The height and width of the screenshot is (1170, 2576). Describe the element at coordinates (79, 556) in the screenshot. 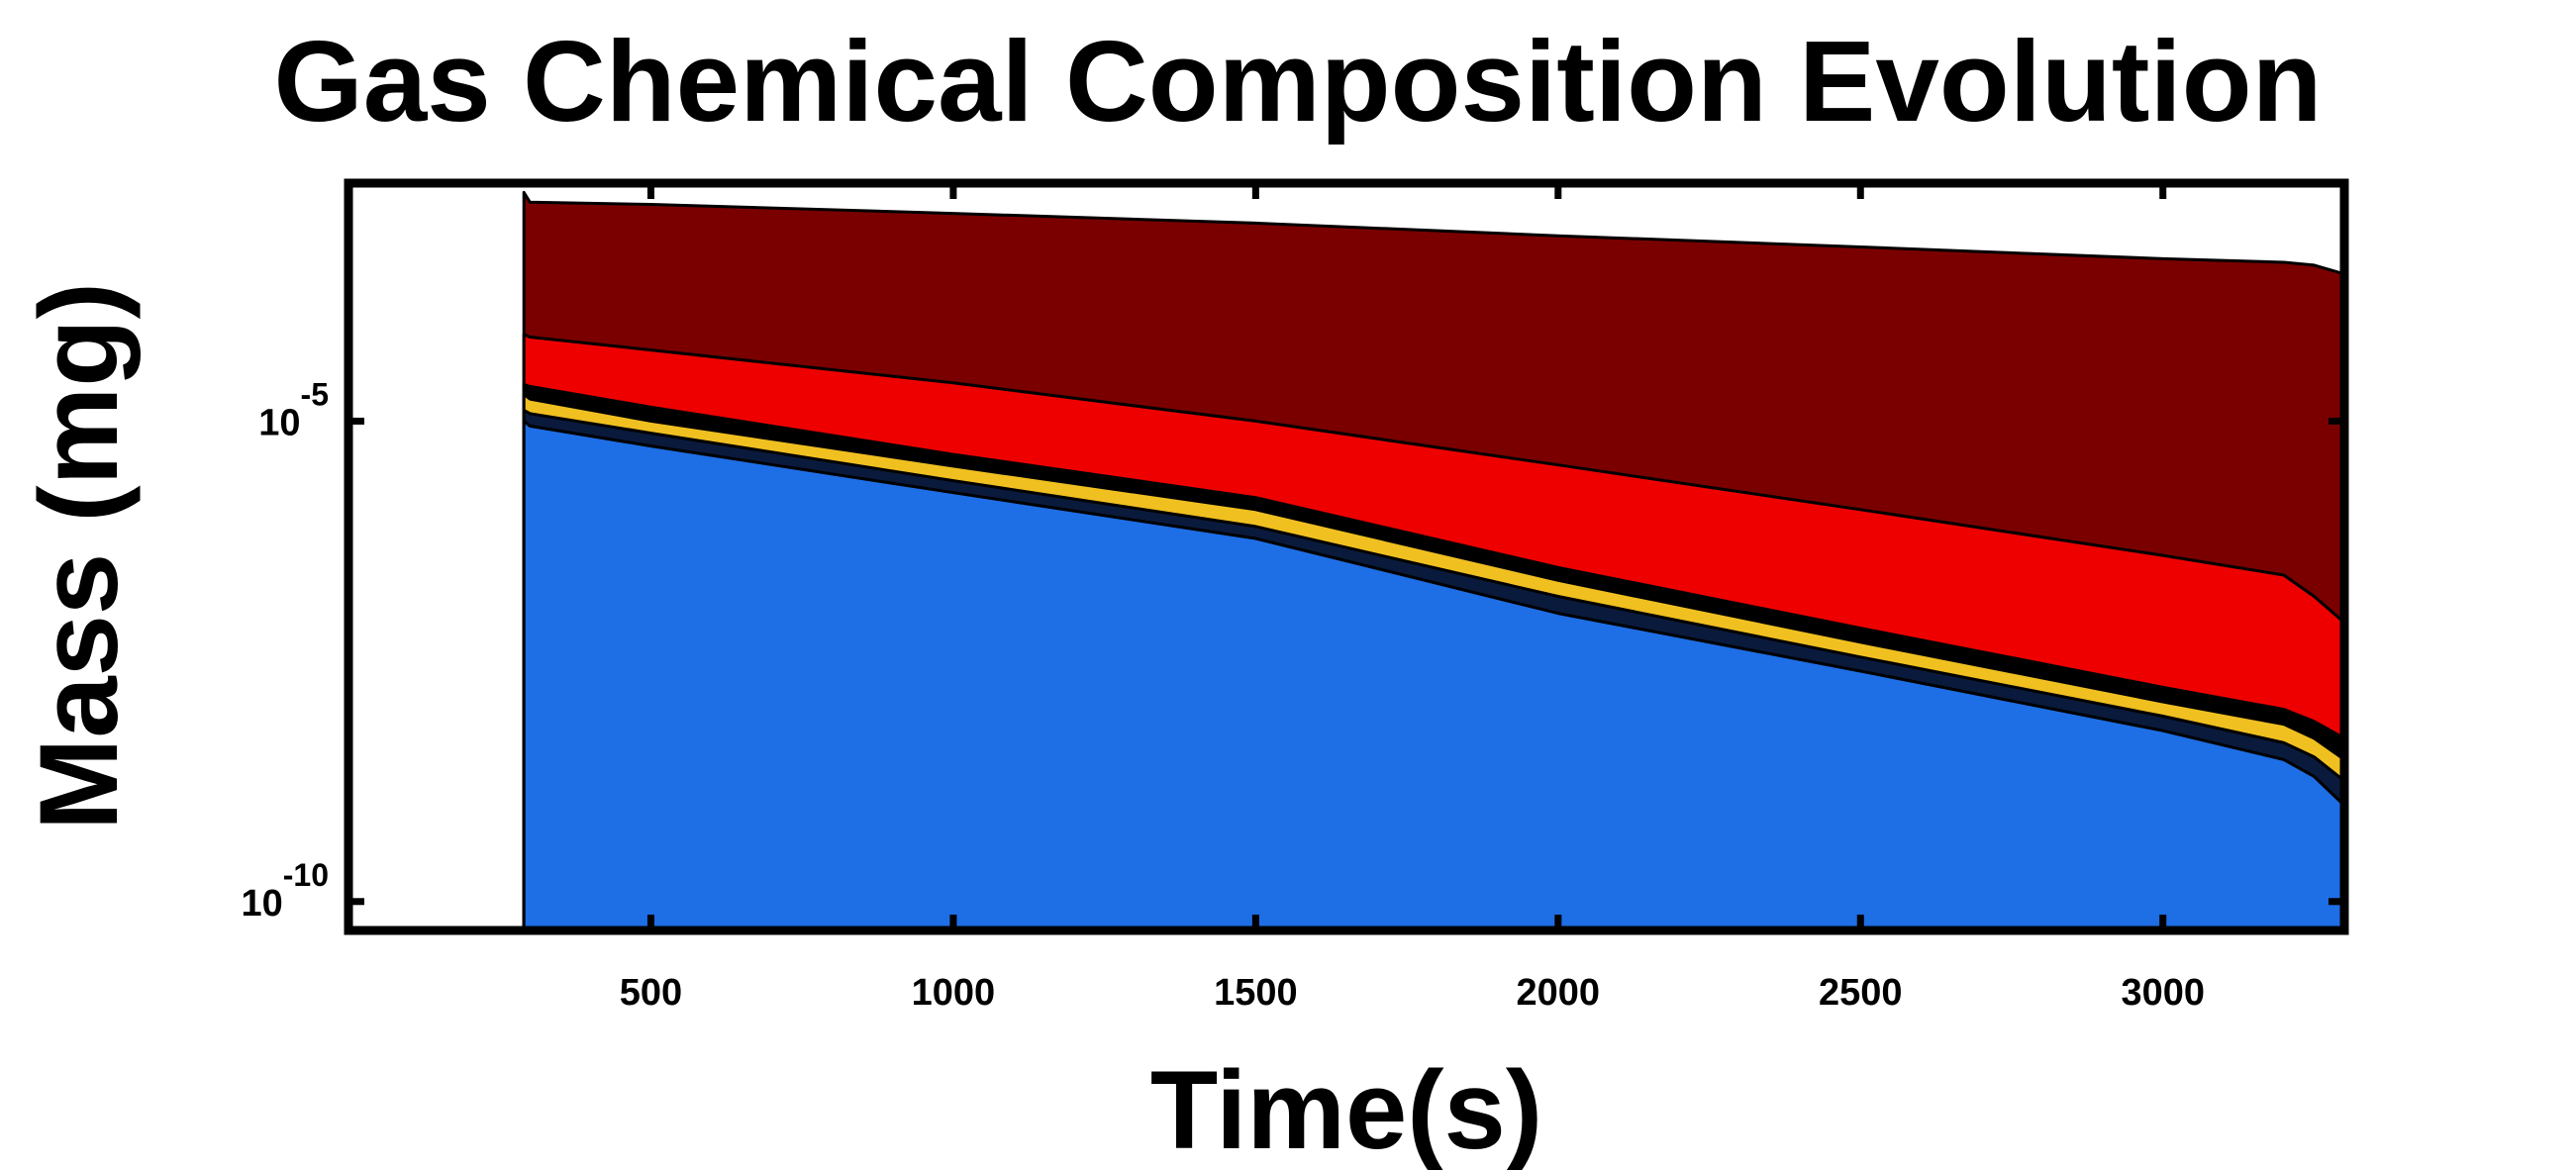

I see `y-axis-label: Mass (mg)` at that location.